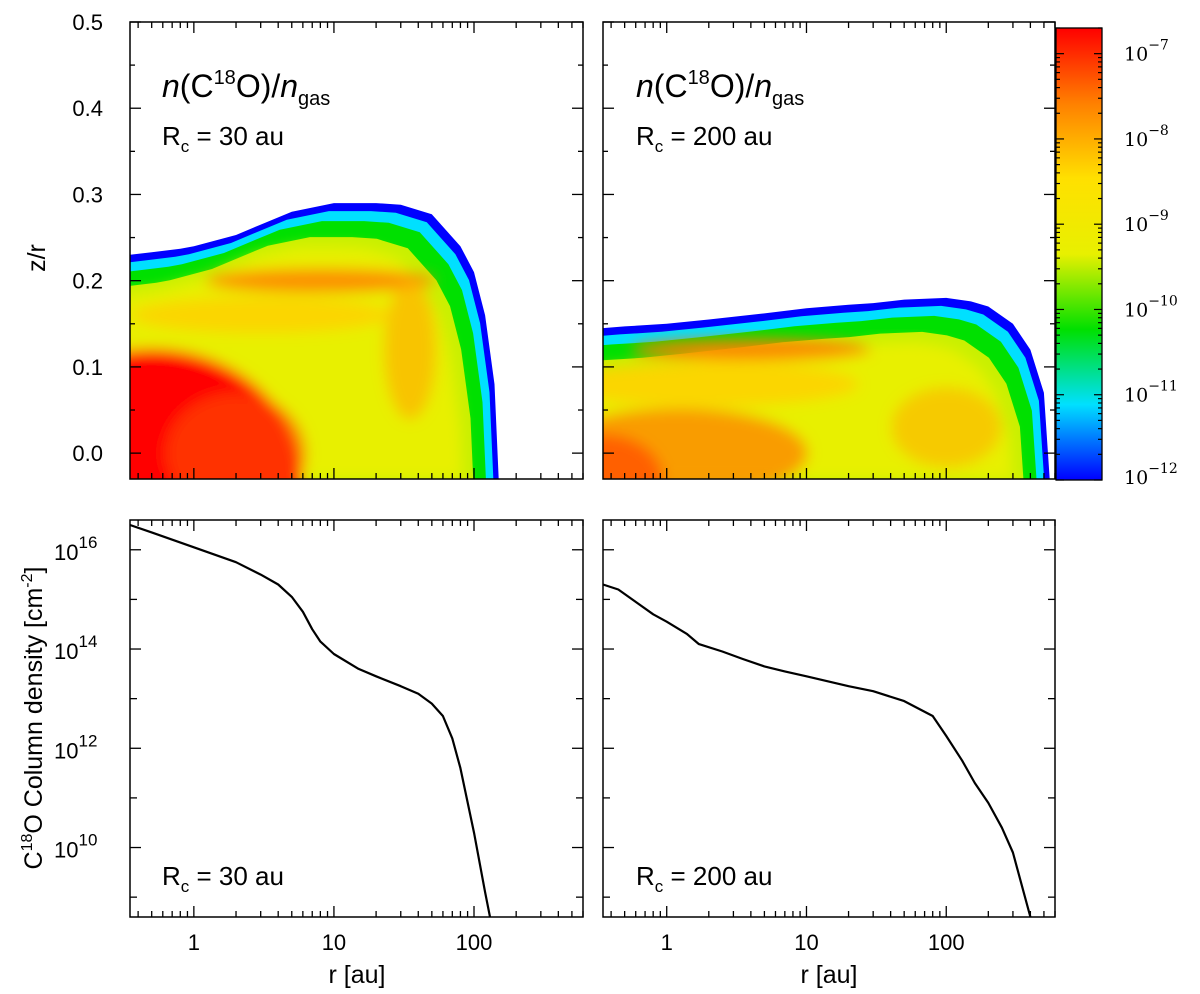 The image size is (1200, 994). What do you see at coordinates (357, 975) in the screenshot?
I see `x-axis-title-left: r [au]` at bounding box center [357, 975].